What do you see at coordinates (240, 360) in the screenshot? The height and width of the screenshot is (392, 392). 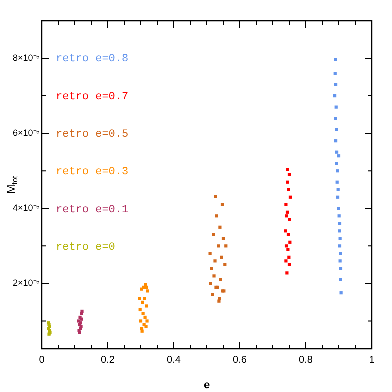 I see `x-tick-label: 0.6` at bounding box center [240, 360].